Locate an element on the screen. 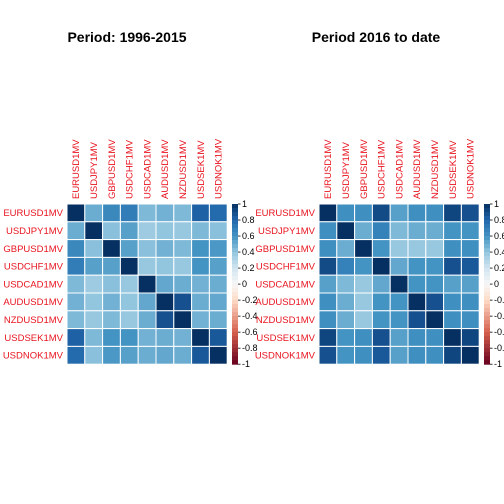 This screenshot has height=504, width=504. row-label: USDNOK1MV is located at coordinates (285, 356).